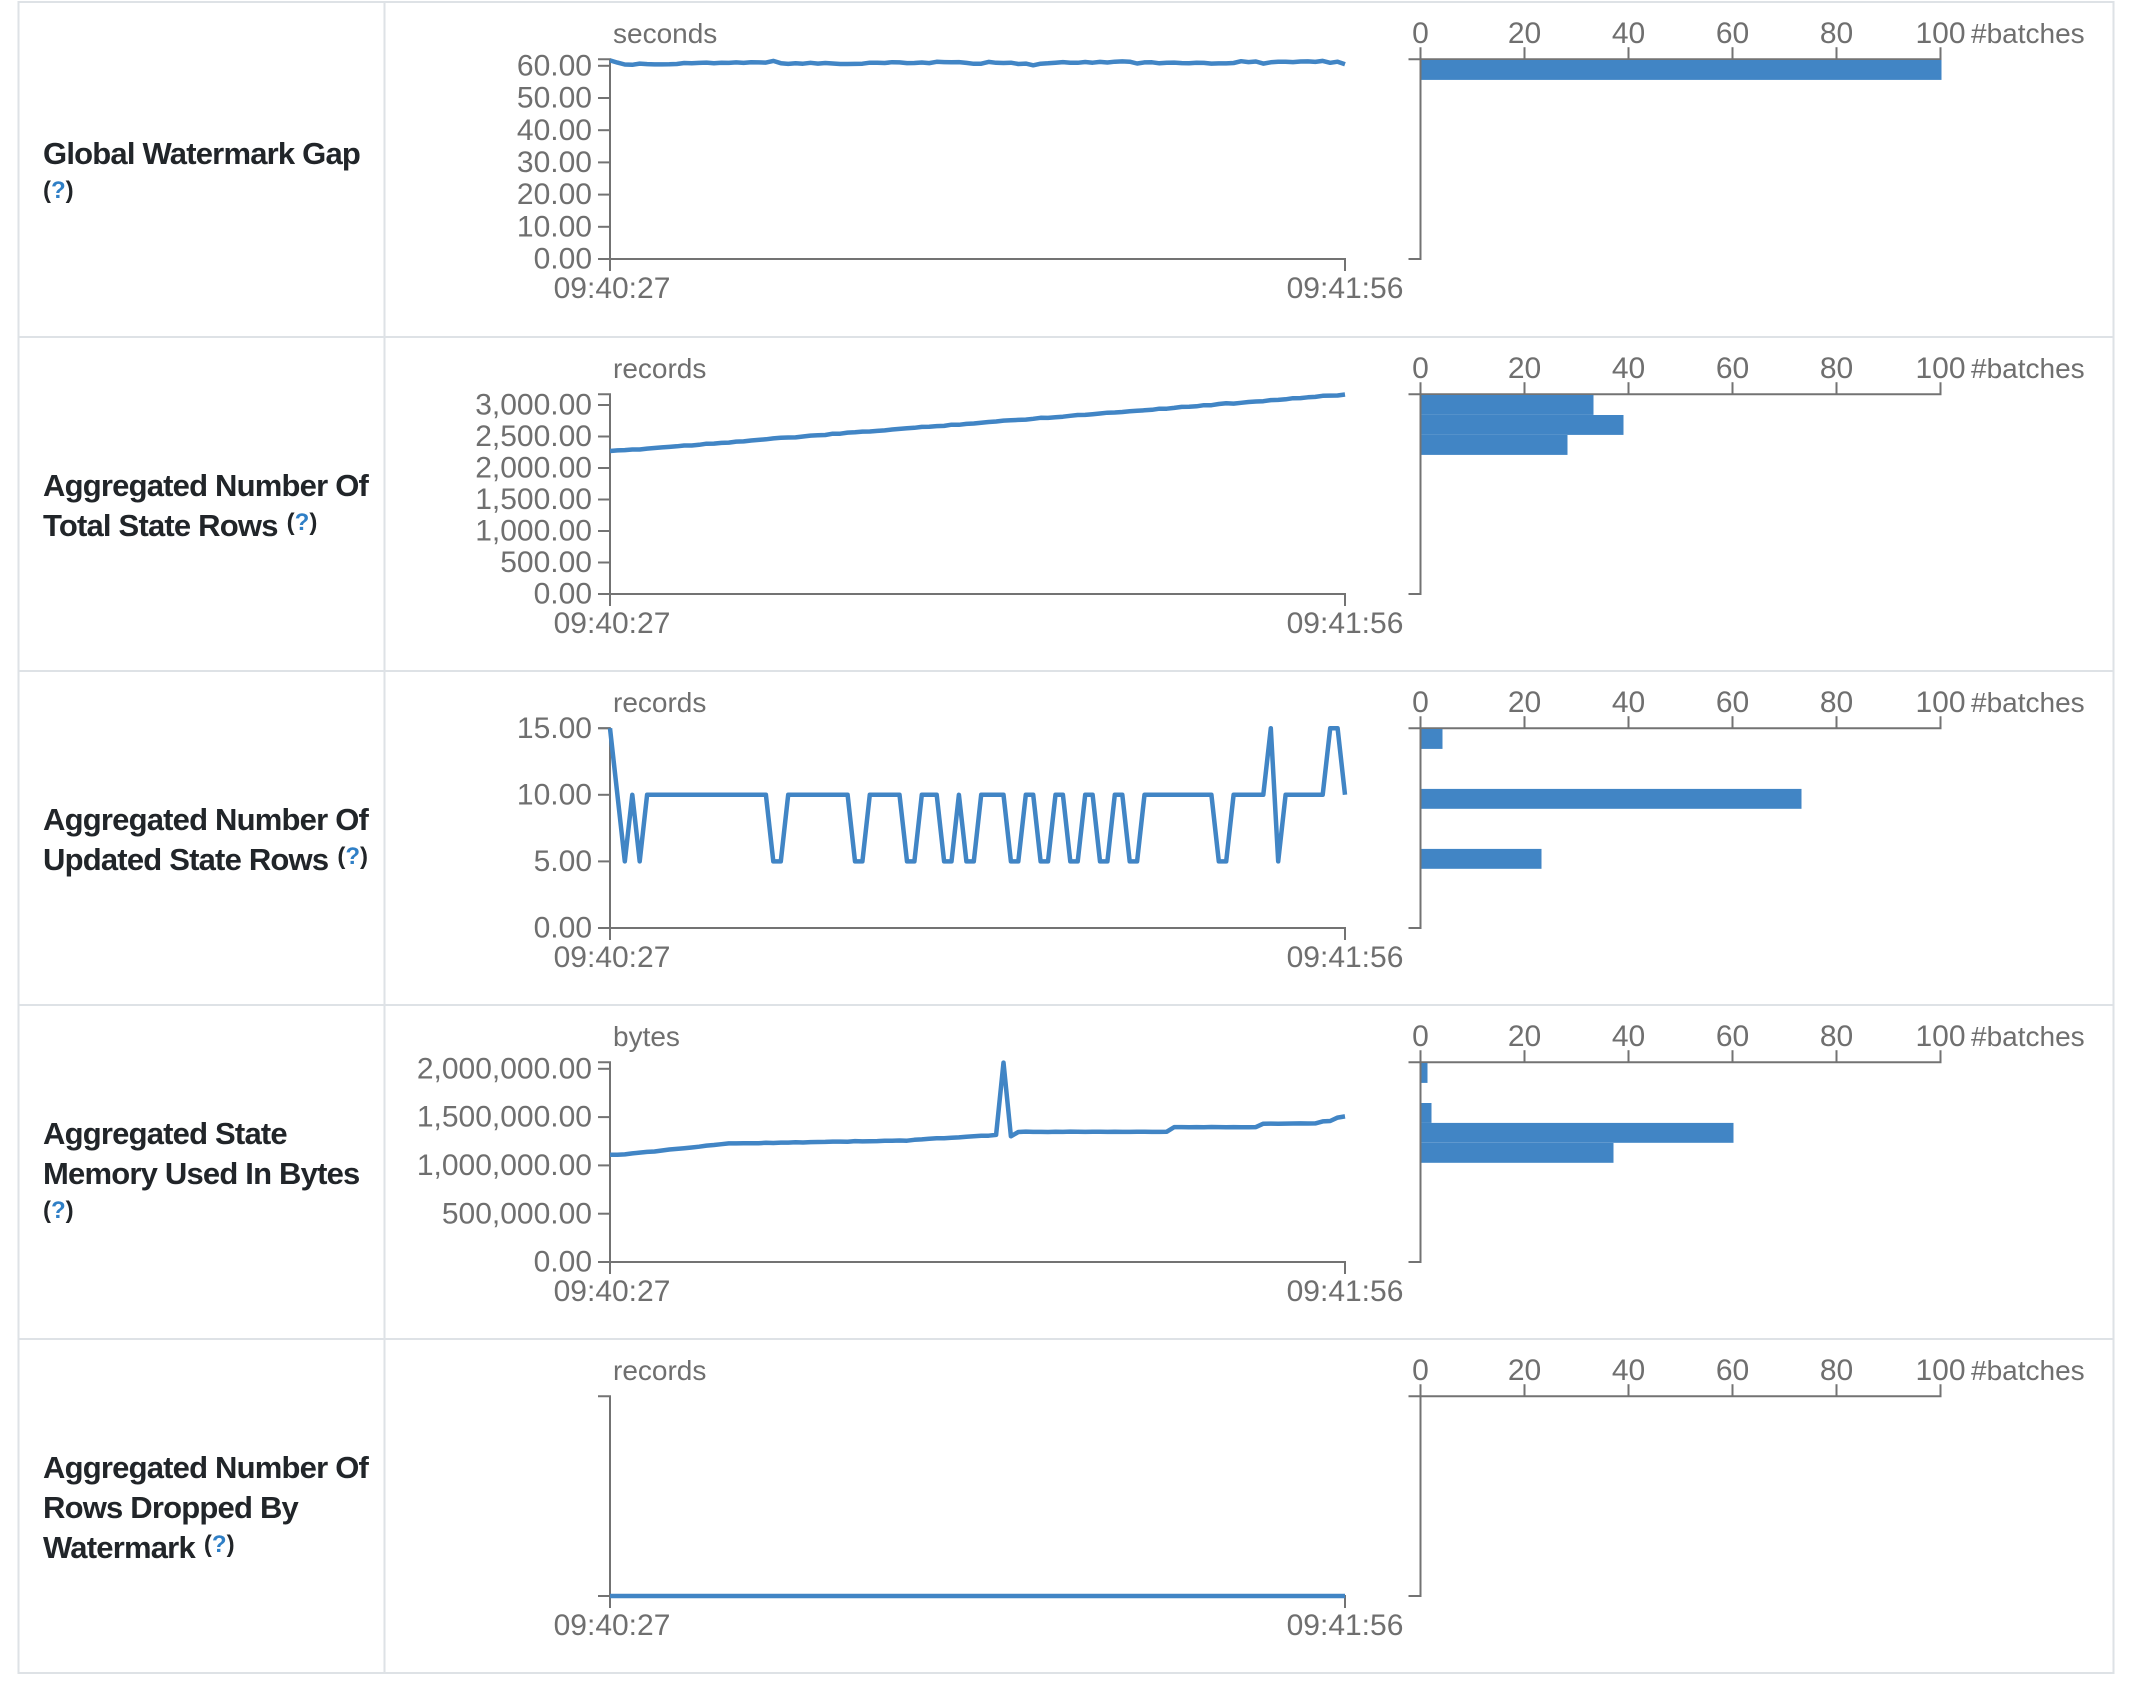 The width and height of the screenshot is (2132, 1686). What do you see at coordinates (554, 65) in the screenshot?
I see `svg-text: 60.00` at bounding box center [554, 65].